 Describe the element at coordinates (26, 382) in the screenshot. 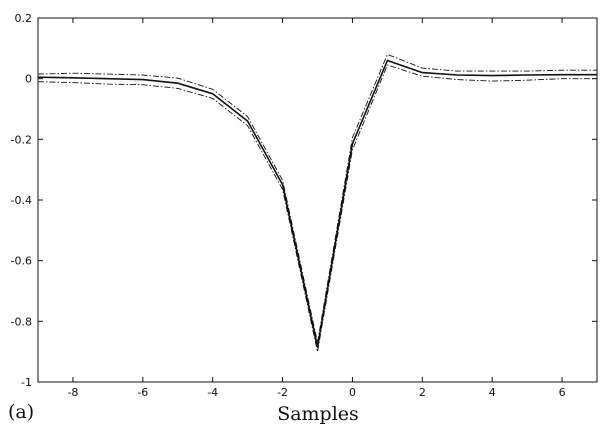

I see `y-tick-label: -1` at that location.